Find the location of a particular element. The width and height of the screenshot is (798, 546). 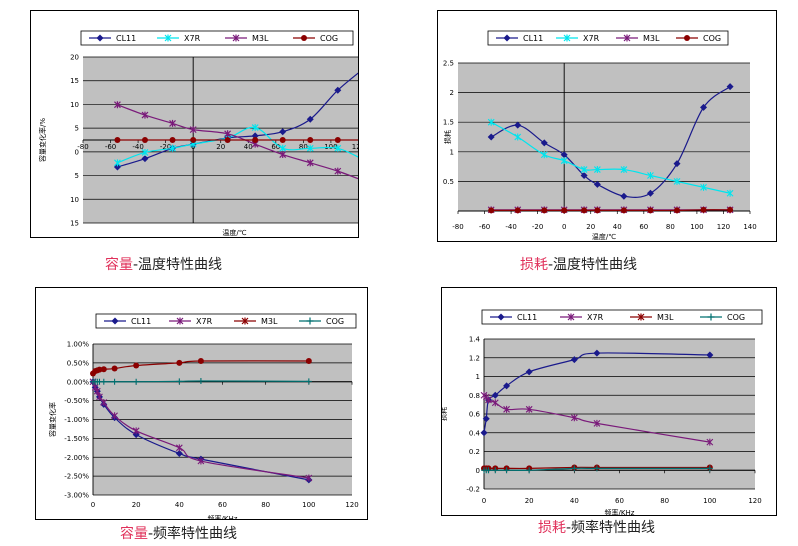

caption-highlight: 容量 is located at coordinates (134, 534).